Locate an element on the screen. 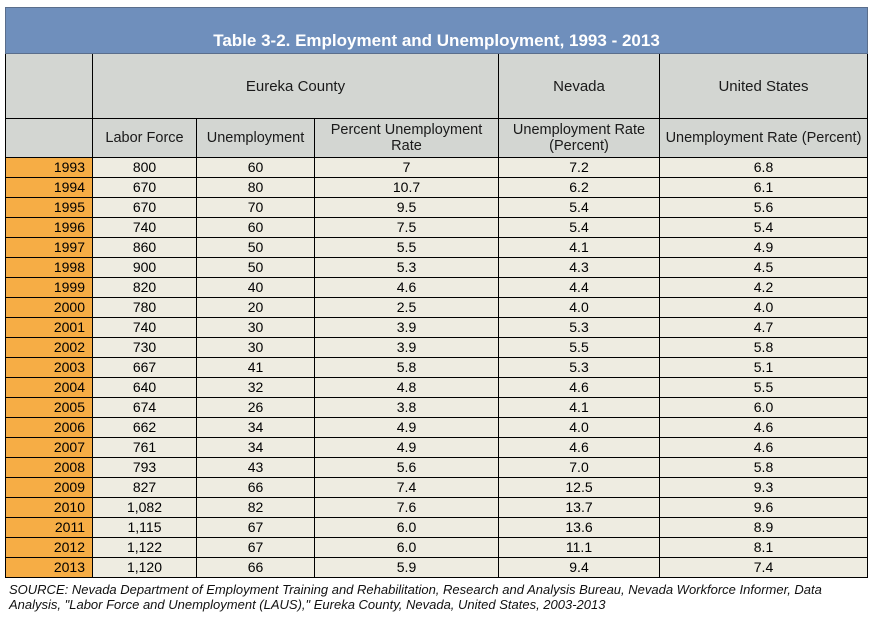  table-row: 2013 1,120 66 5.9 9.4 7.4 is located at coordinates (436, 567).